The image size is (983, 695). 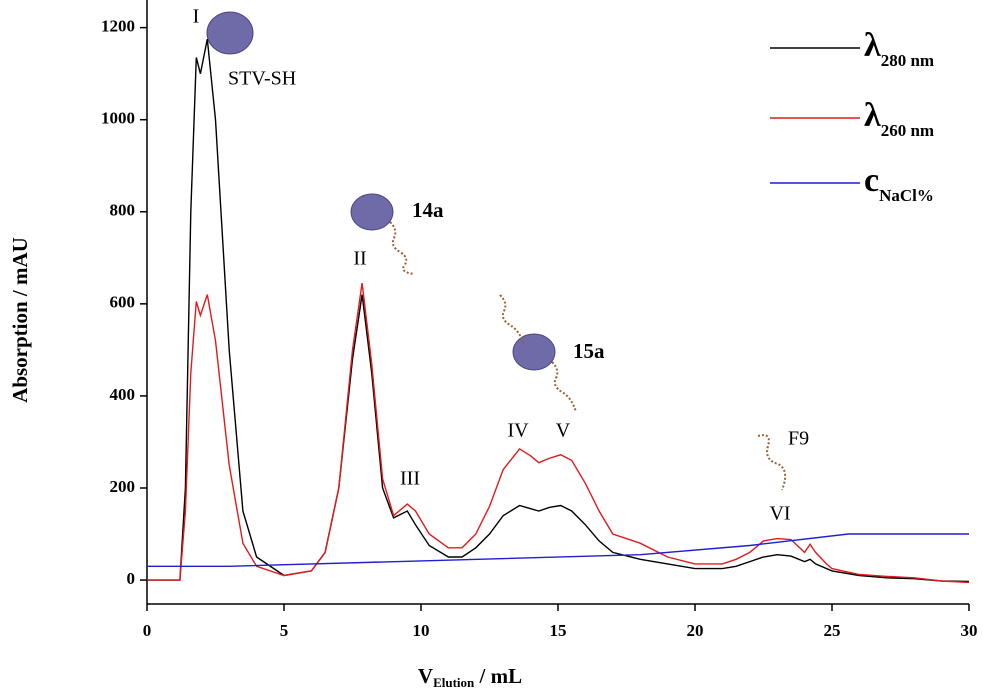 What do you see at coordinates (906, 195) in the screenshot?
I see `legend-label-sub: NaCl%` at bounding box center [906, 195].